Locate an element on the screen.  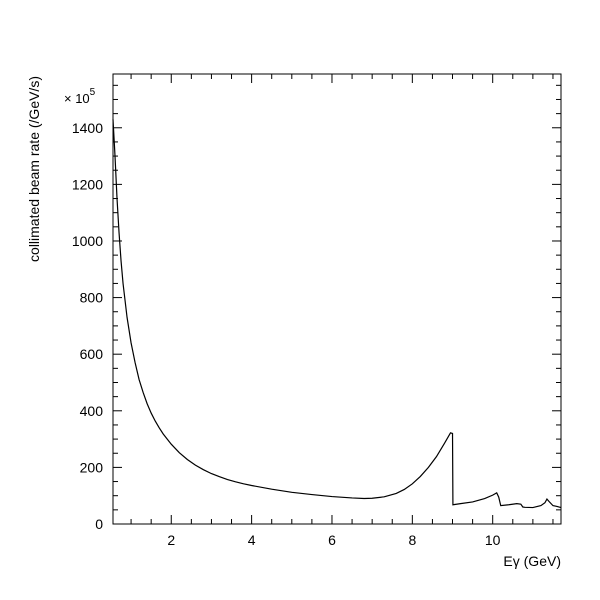
x-tick-label: 6 is located at coordinates (332, 540).